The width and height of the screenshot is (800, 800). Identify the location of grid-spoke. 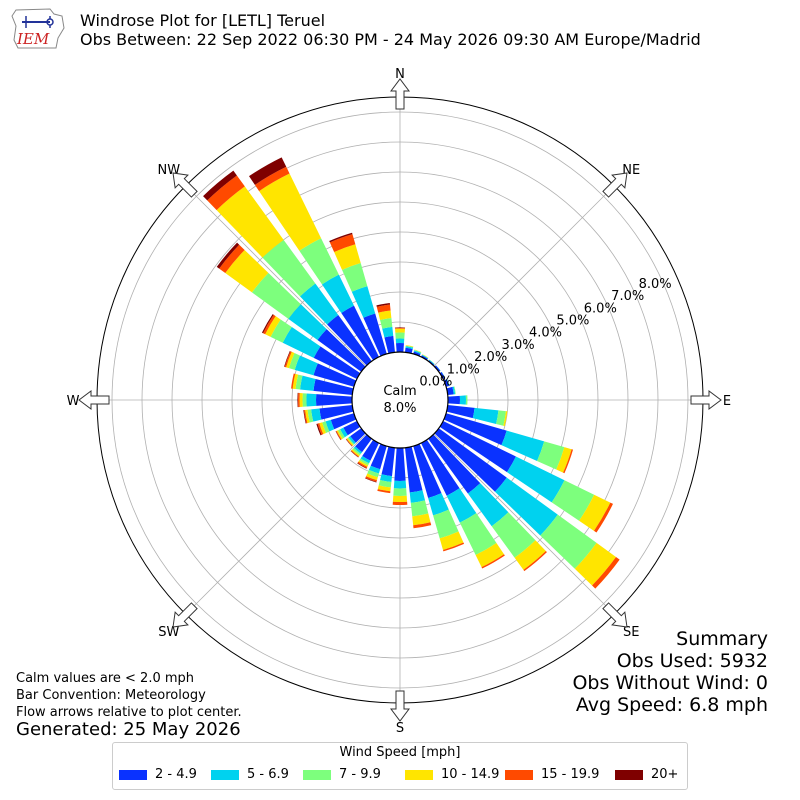
(524, 276).